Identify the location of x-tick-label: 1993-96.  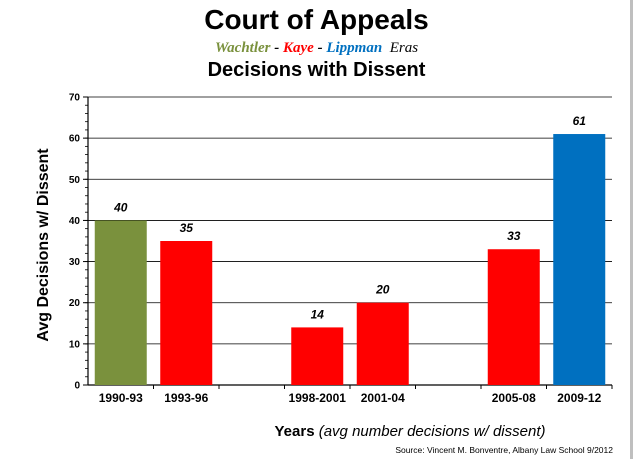
(186, 398).